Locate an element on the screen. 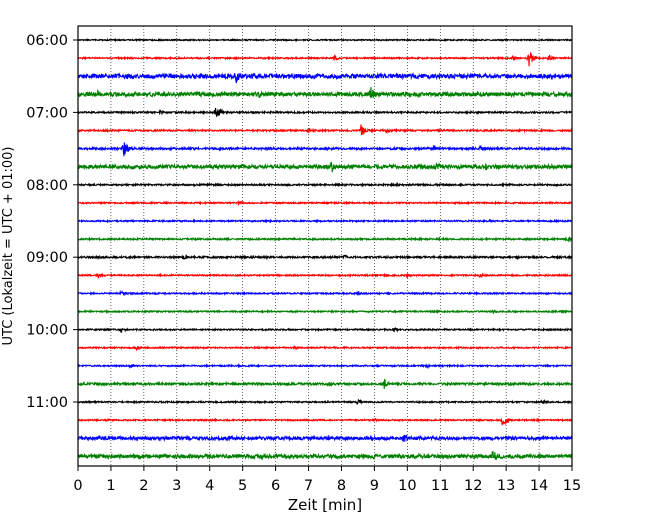 This screenshot has width=650, height=520. x-tick-label: 8 is located at coordinates (341, 486).